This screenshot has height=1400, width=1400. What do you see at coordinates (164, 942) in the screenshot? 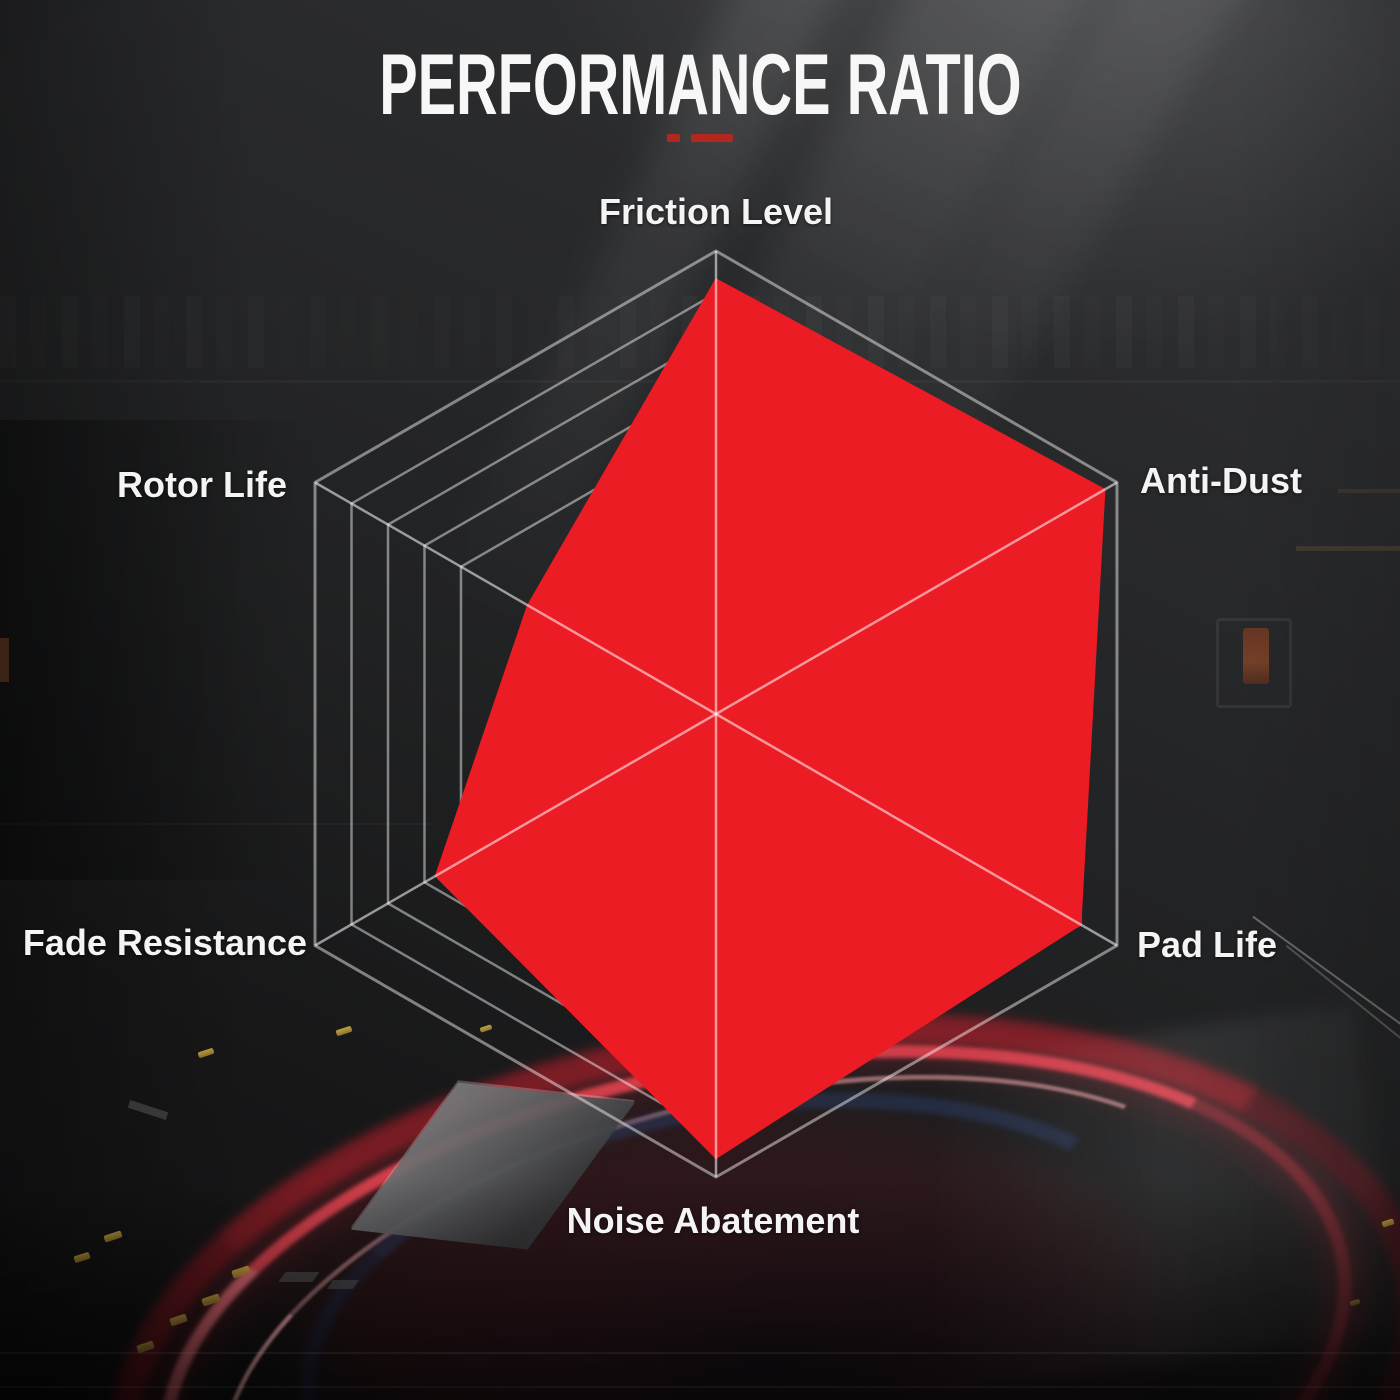
I see `axis-label-fade-resistance: Fade Resistance` at bounding box center [164, 942].